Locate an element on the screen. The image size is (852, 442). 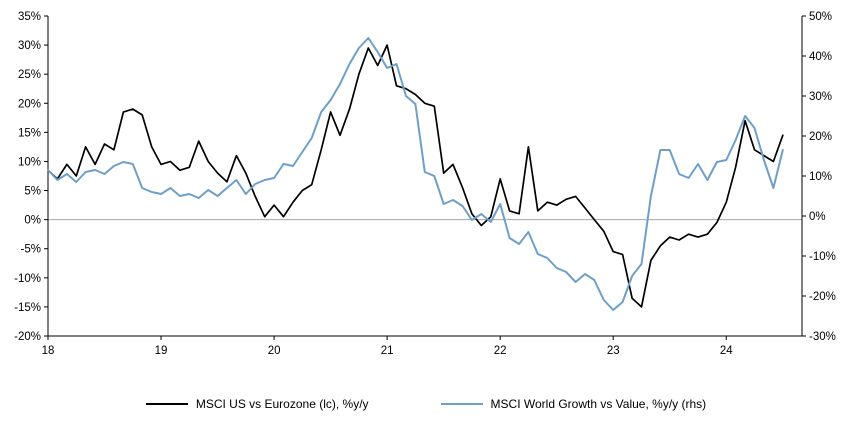
left-axis-tick-label: -20% is located at coordinates (27, 337).